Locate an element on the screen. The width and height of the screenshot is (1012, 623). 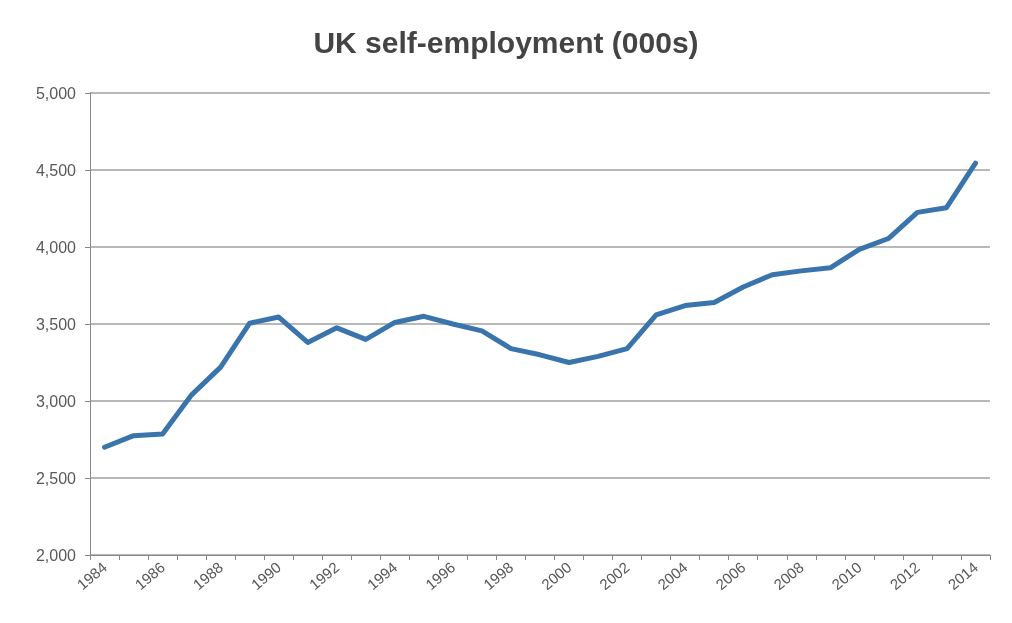
y-tick-label: 5,000 is located at coordinates (56, 93).